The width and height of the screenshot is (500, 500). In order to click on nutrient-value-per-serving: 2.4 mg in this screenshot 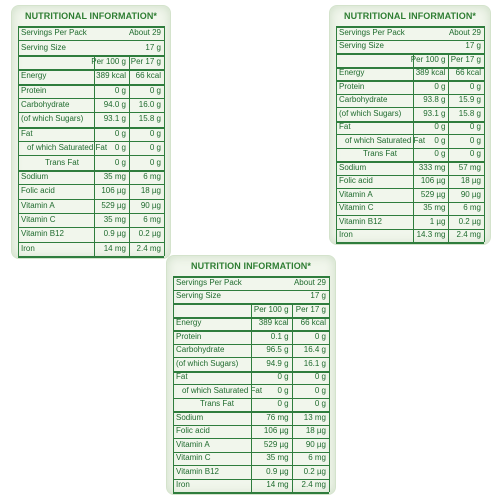, I will do `click(313, 485)`.